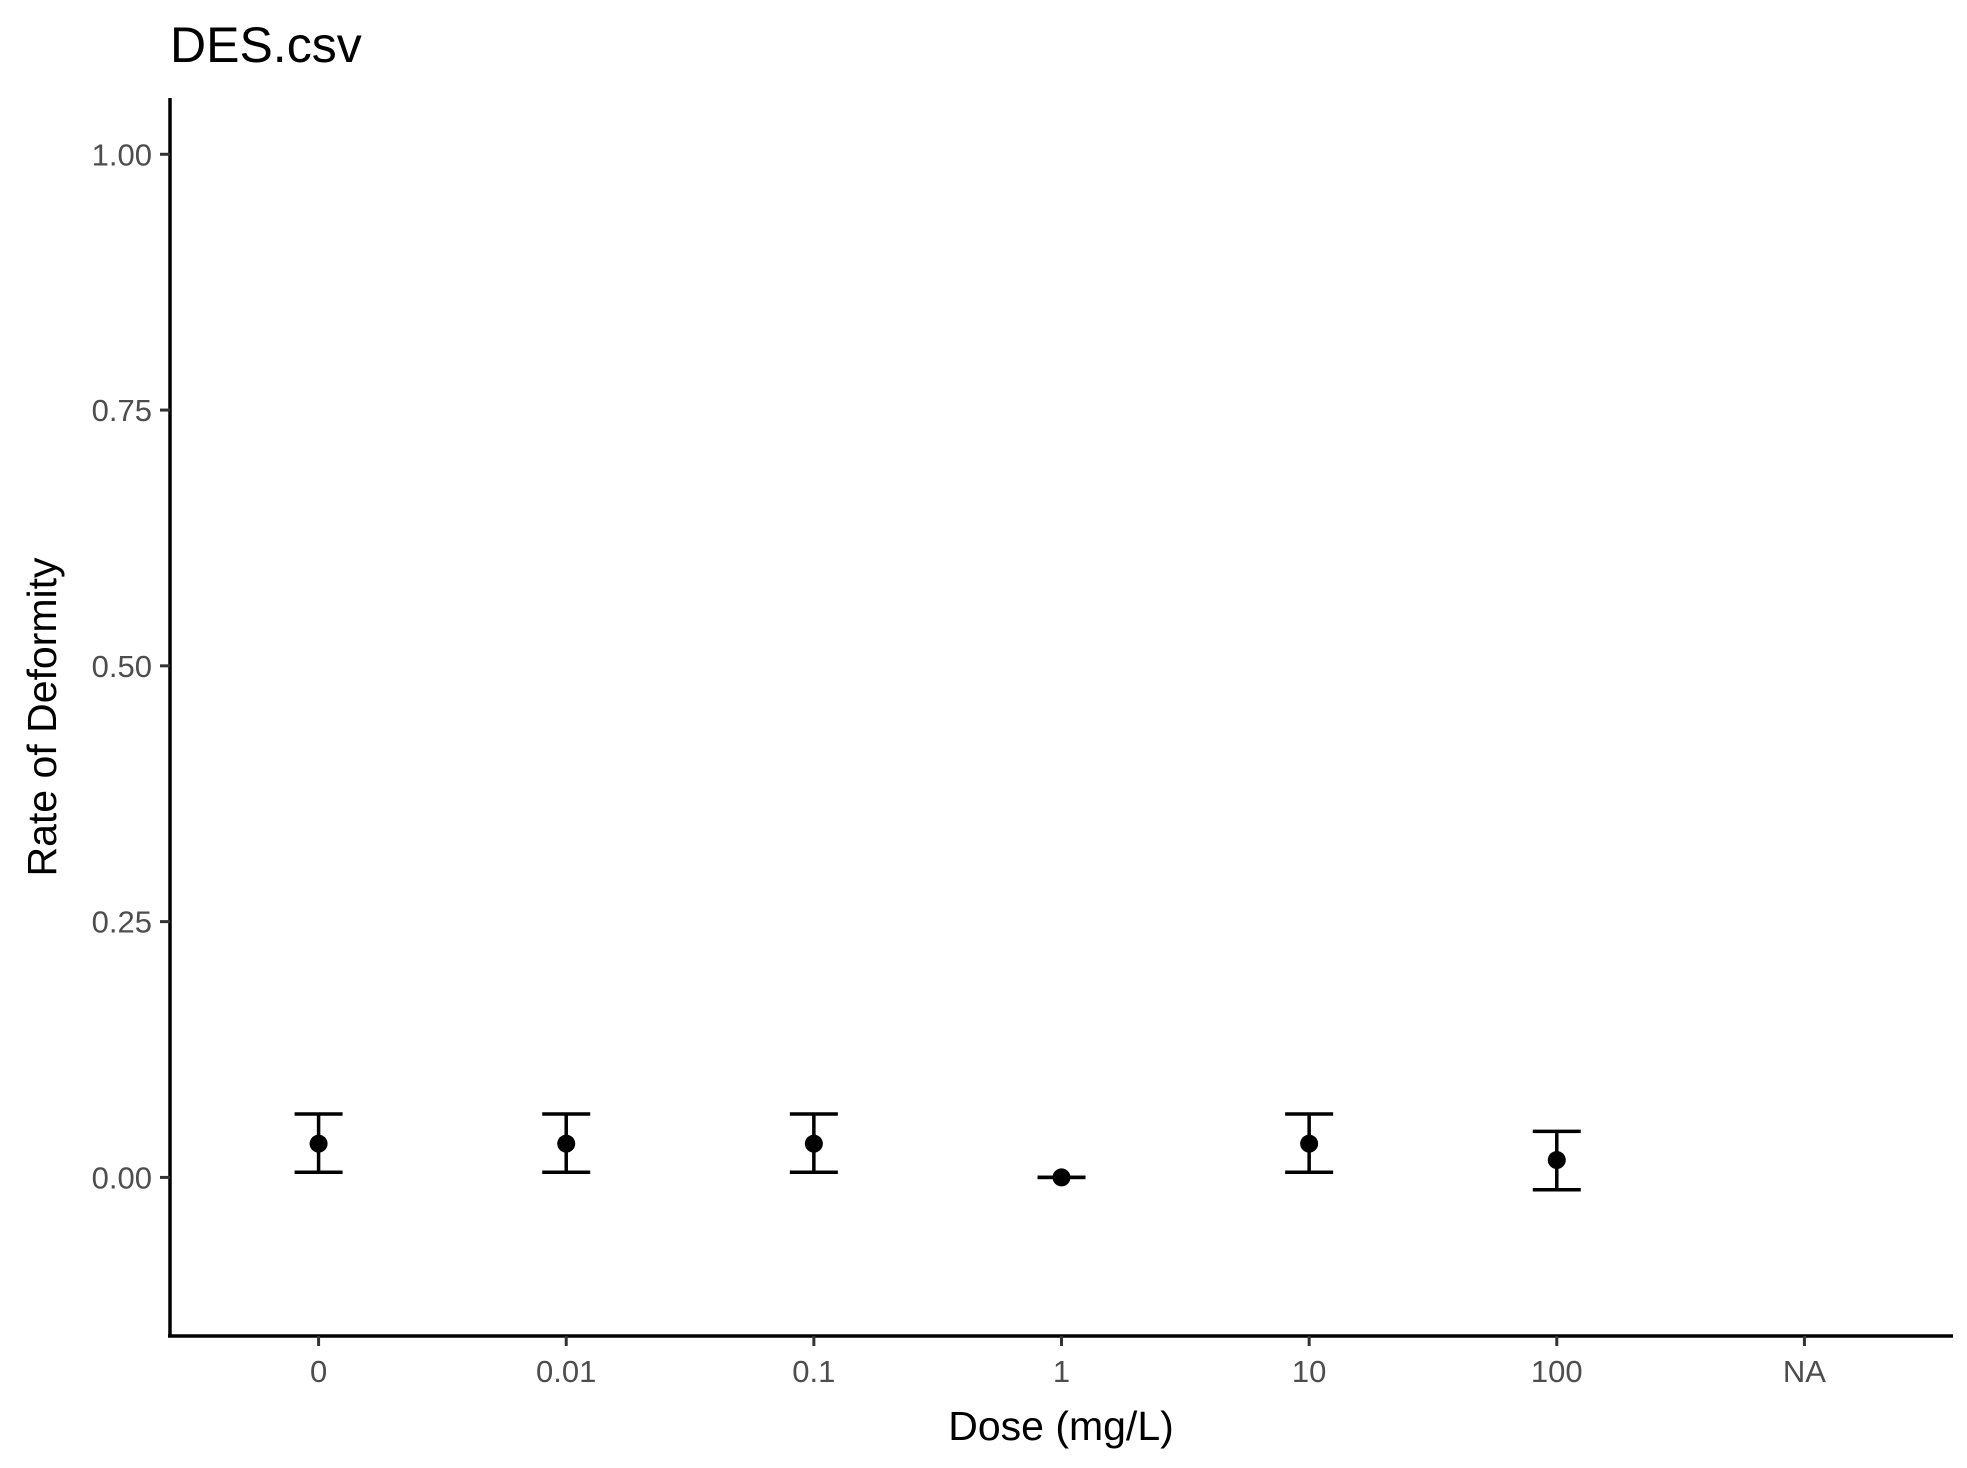 Image resolution: width=1967 pixels, height=1468 pixels. Describe the element at coordinates (813, 1371) in the screenshot. I see `x-tick-label: 0.1` at that location.